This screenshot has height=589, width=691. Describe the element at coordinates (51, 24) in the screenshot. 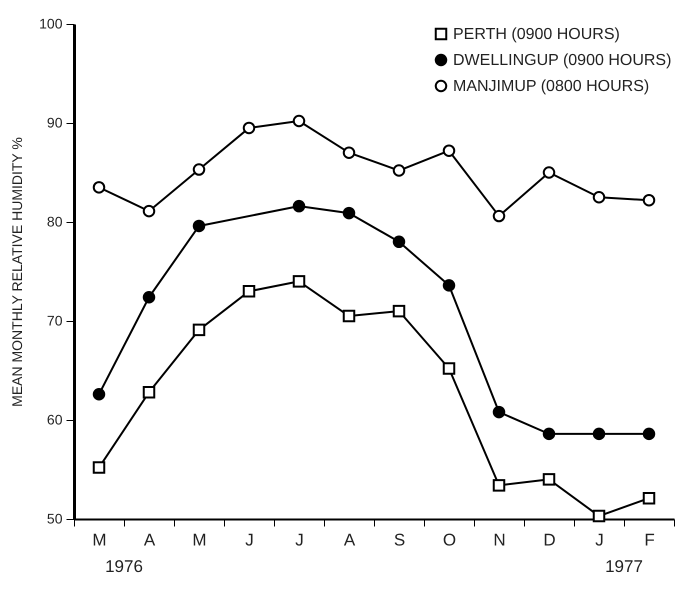

I see `y-tick-label: 100` at that location.